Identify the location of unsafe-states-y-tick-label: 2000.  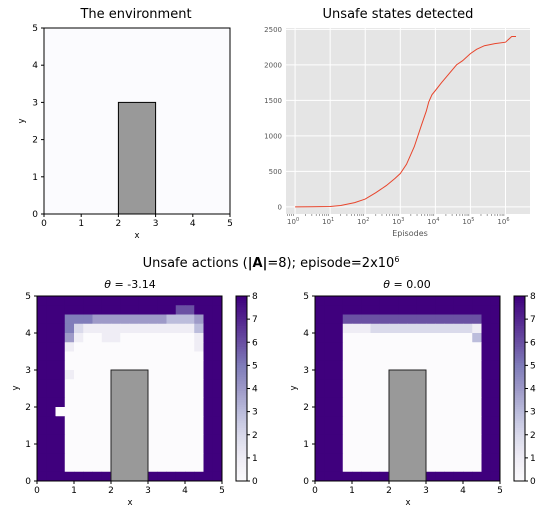
(273, 65).